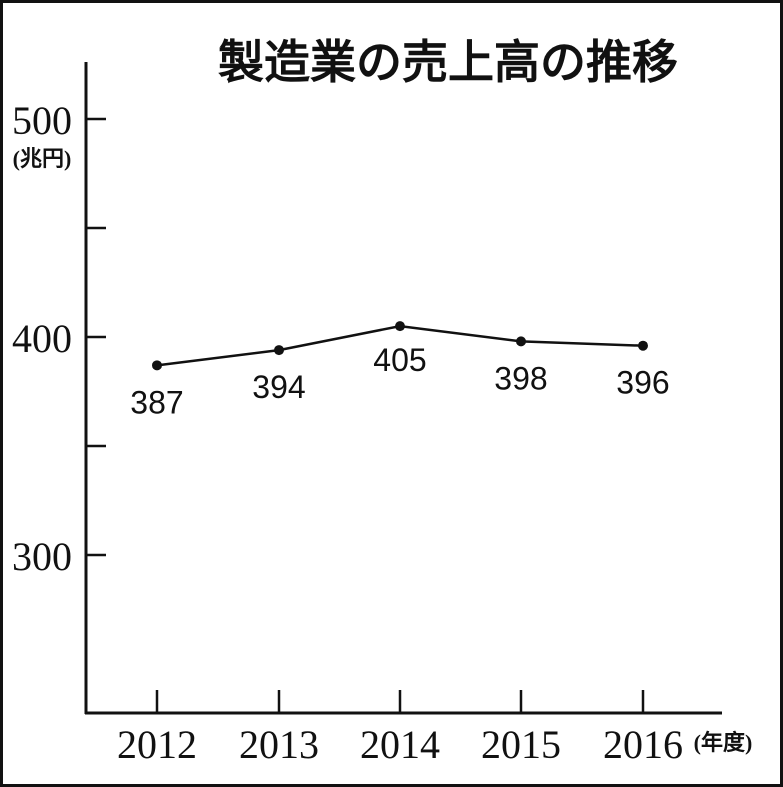 The width and height of the screenshot is (783, 787). I want to click on y-axis-unit: (兆円), so click(42, 158).